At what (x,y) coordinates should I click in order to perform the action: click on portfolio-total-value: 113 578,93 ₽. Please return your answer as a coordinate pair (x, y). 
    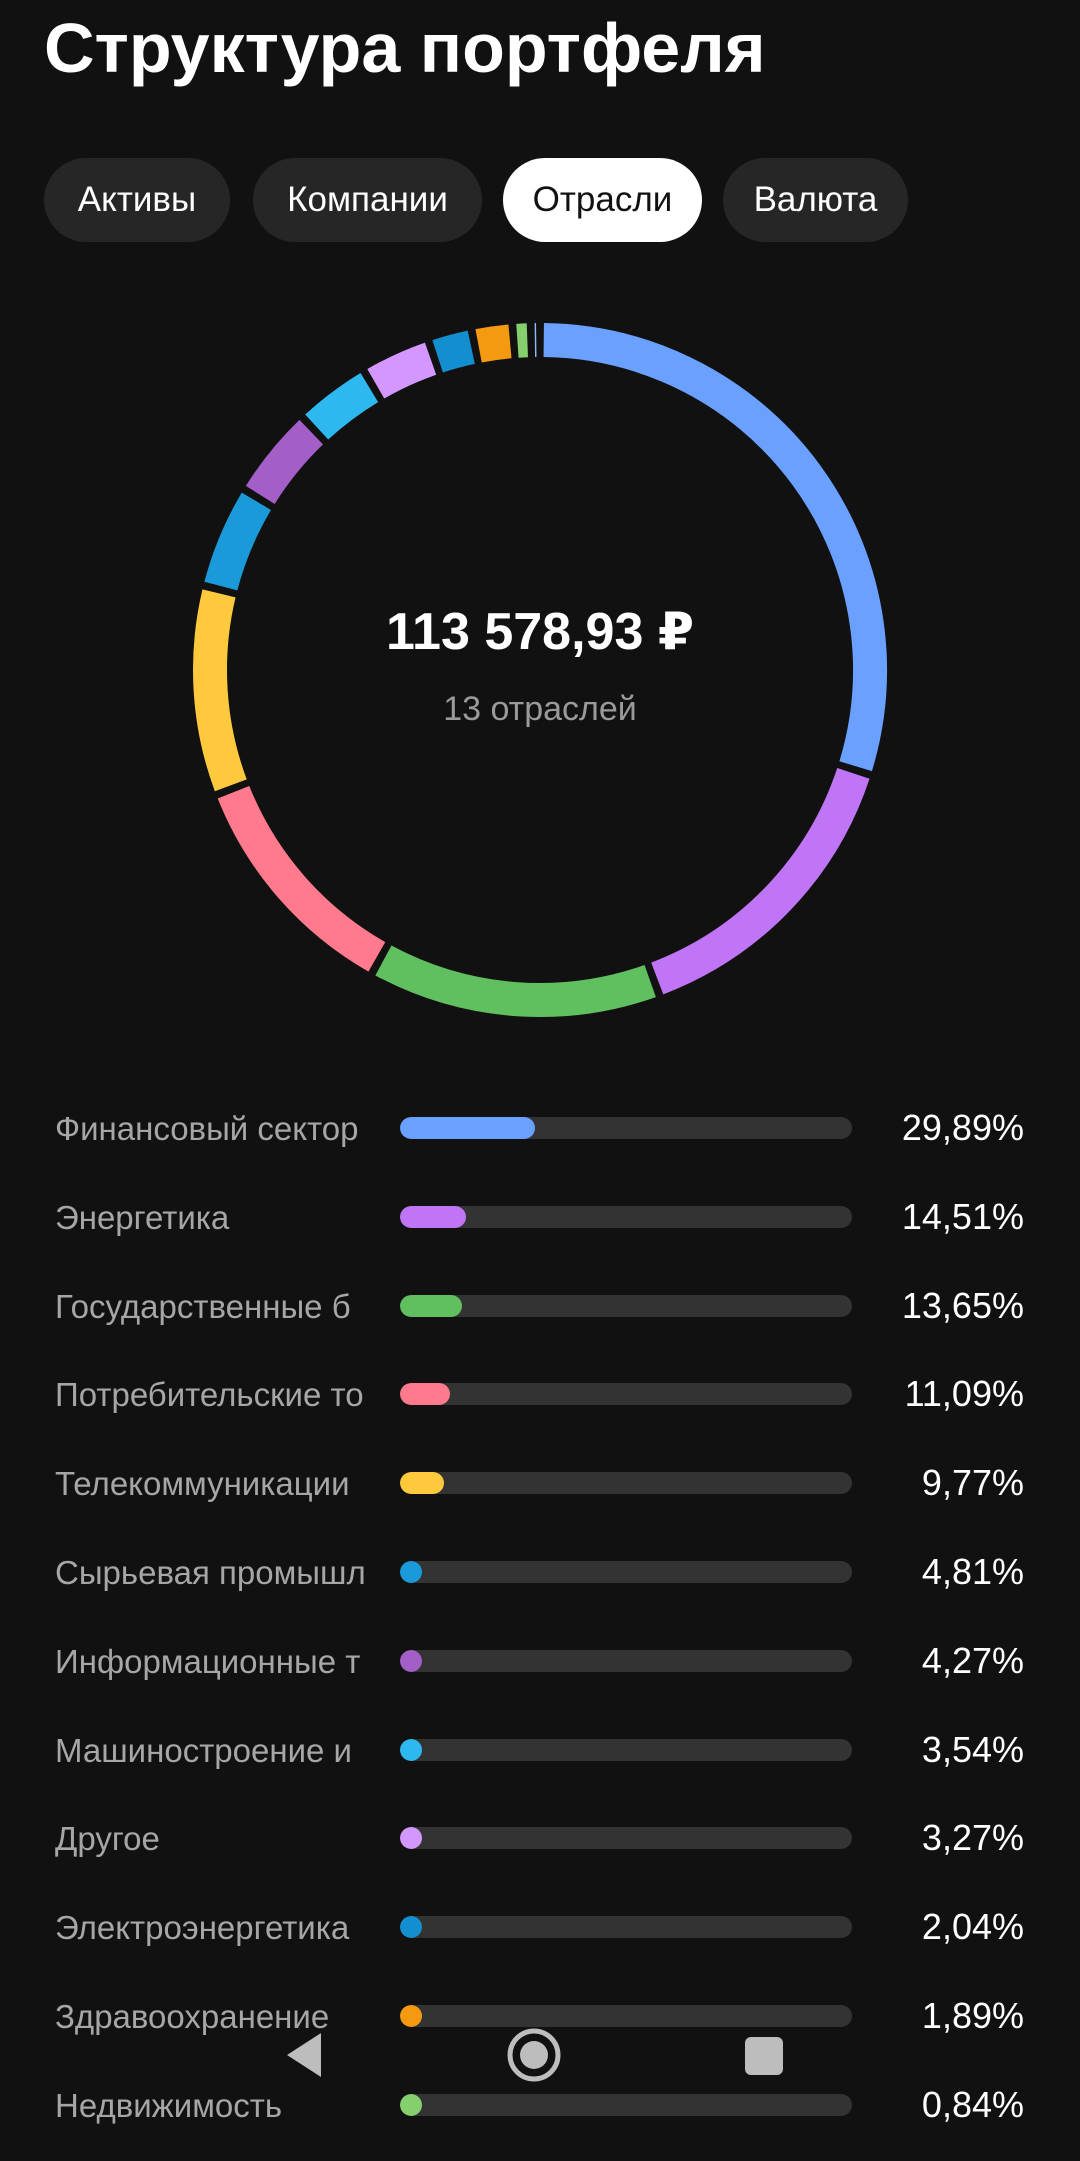
    Looking at the image, I should click on (540, 632).